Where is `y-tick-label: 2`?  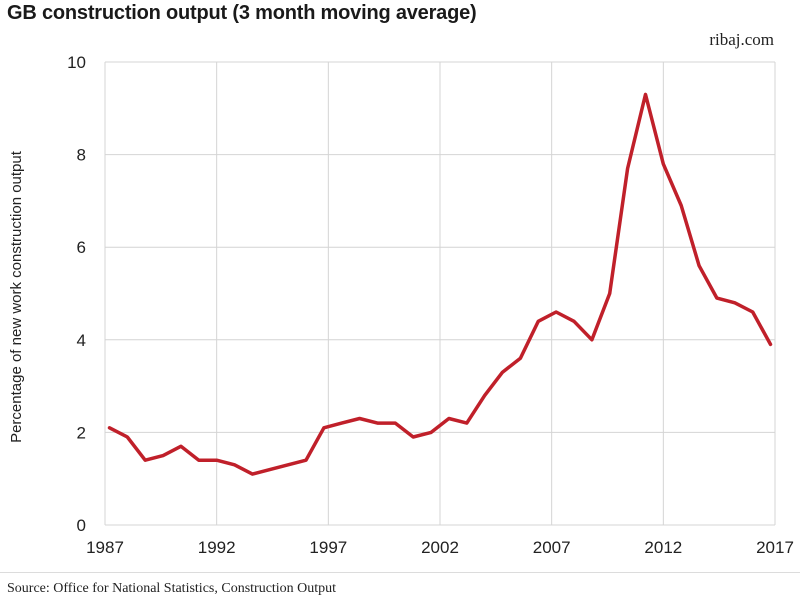
y-tick-label: 2 is located at coordinates (81, 432).